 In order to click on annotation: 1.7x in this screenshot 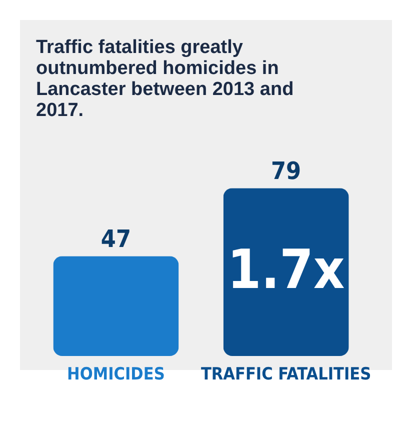, I will do `click(286, 270)`.